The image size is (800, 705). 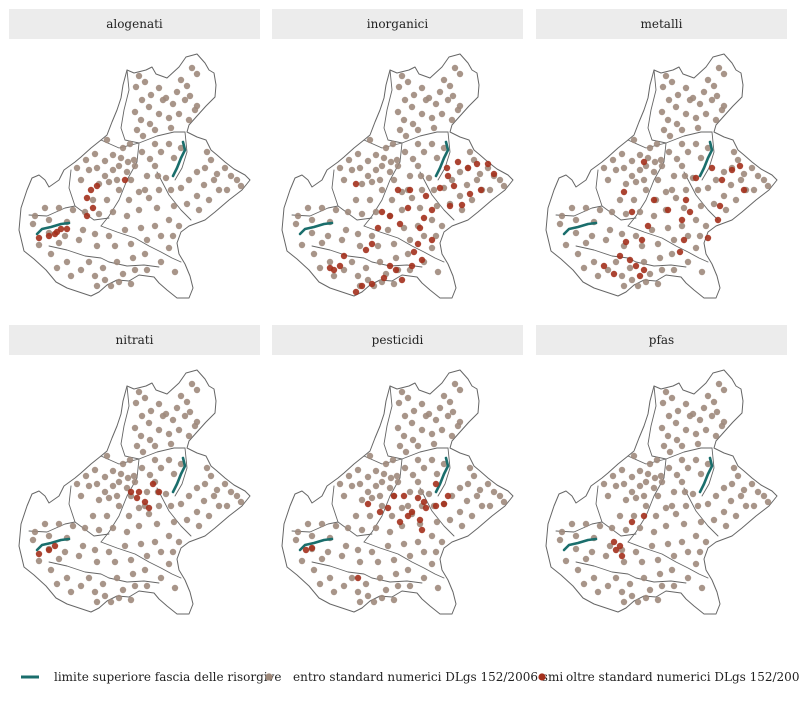 I want to click on map-panel-metalli, so click(x=661, y=176).